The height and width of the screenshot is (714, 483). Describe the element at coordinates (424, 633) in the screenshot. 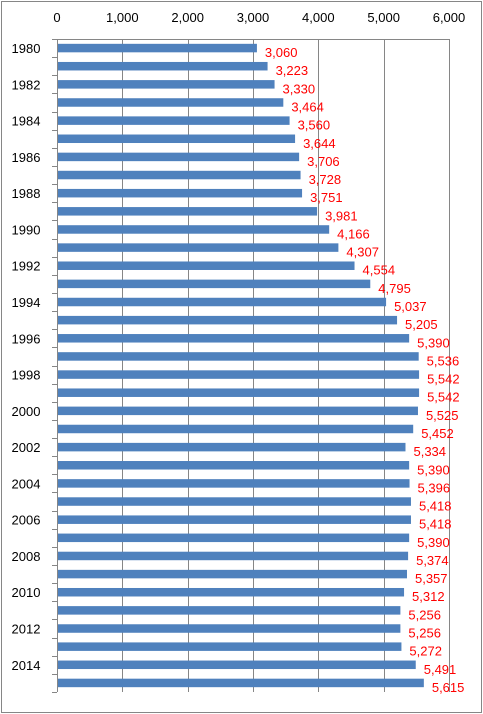

I see `data-label-2012: 5,256` at that location.